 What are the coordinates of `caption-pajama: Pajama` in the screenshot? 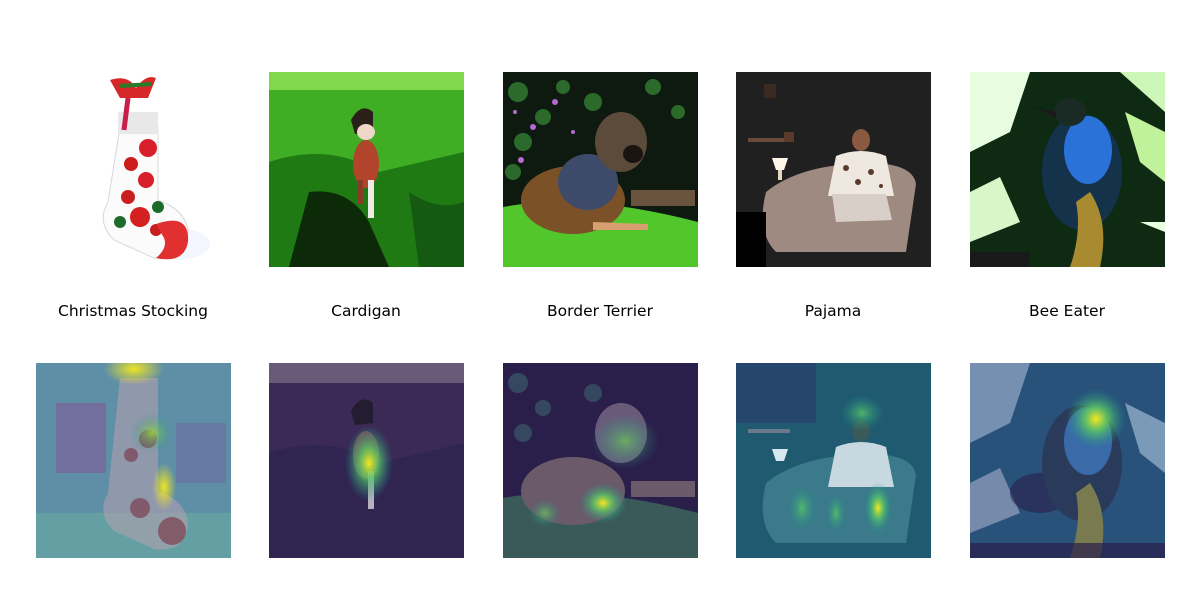 It's located at (833, 311).